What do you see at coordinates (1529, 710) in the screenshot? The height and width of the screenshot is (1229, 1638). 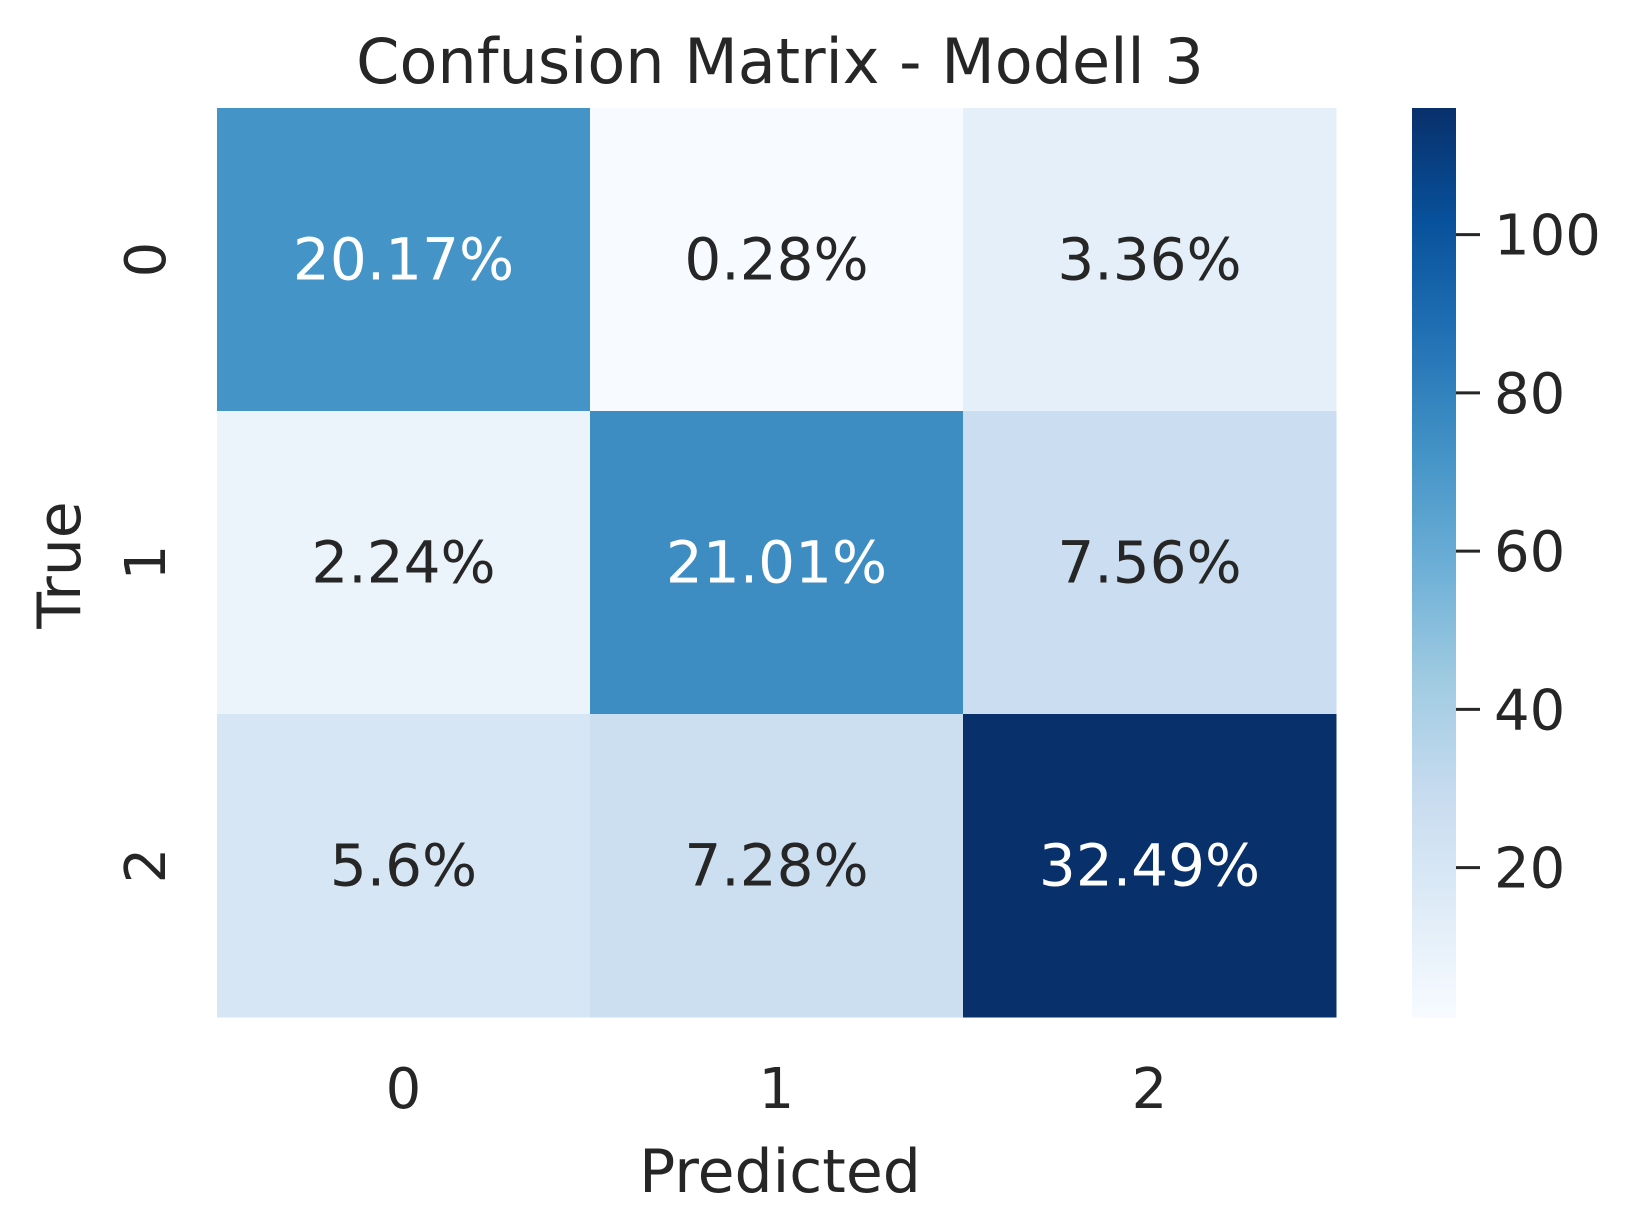 I see `colorbar-tick-label: 40` at bounding box center [1529, 710].